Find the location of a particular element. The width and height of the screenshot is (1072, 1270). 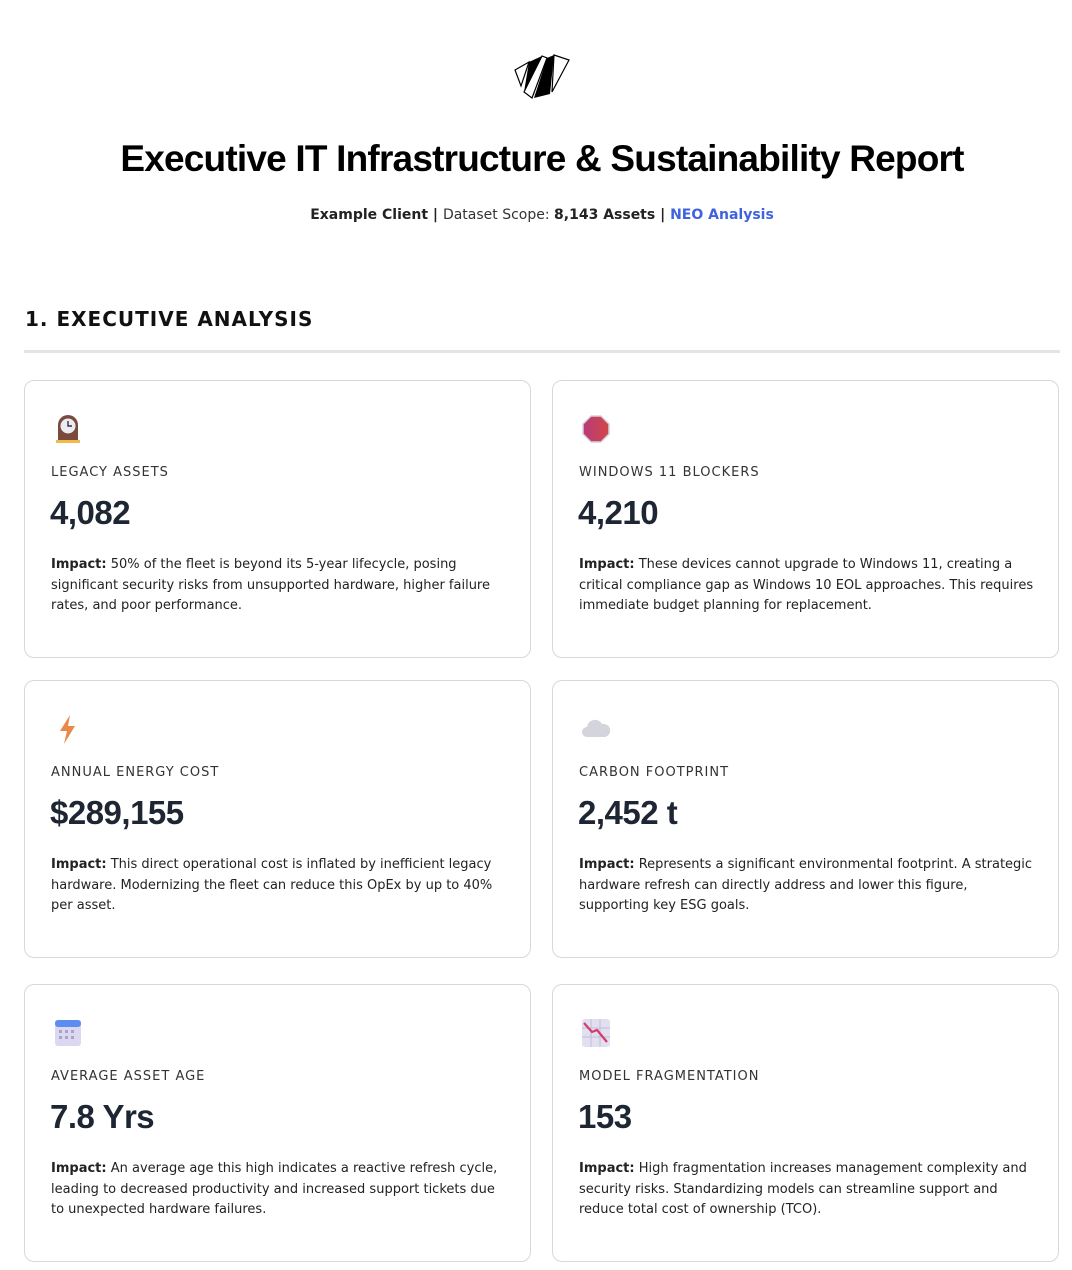

neo-analysis-link: NEO Analysis is located at coordinates (722, 215).